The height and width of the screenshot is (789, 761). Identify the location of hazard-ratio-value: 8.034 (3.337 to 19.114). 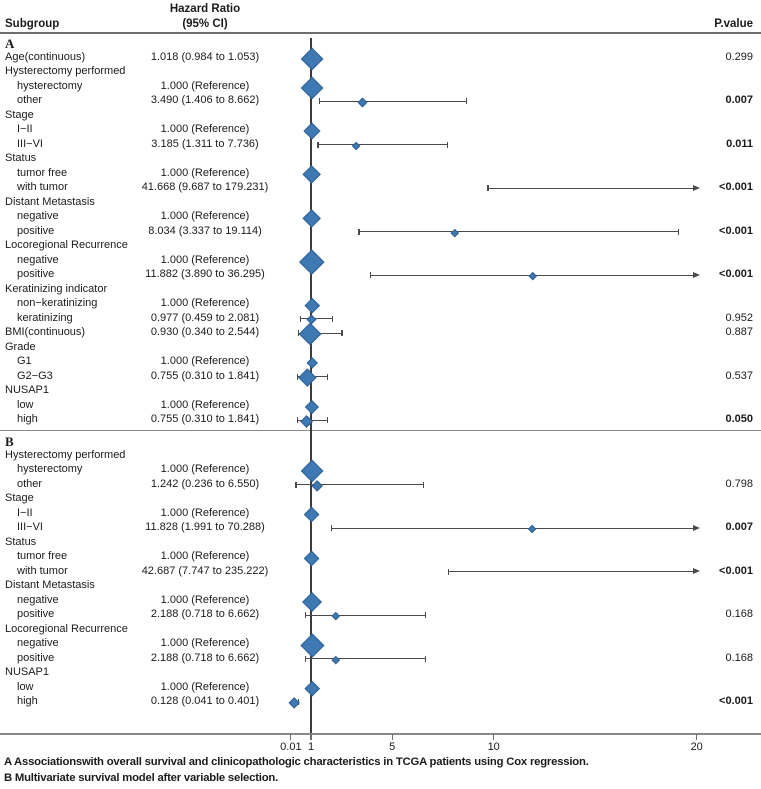
(205, 230).